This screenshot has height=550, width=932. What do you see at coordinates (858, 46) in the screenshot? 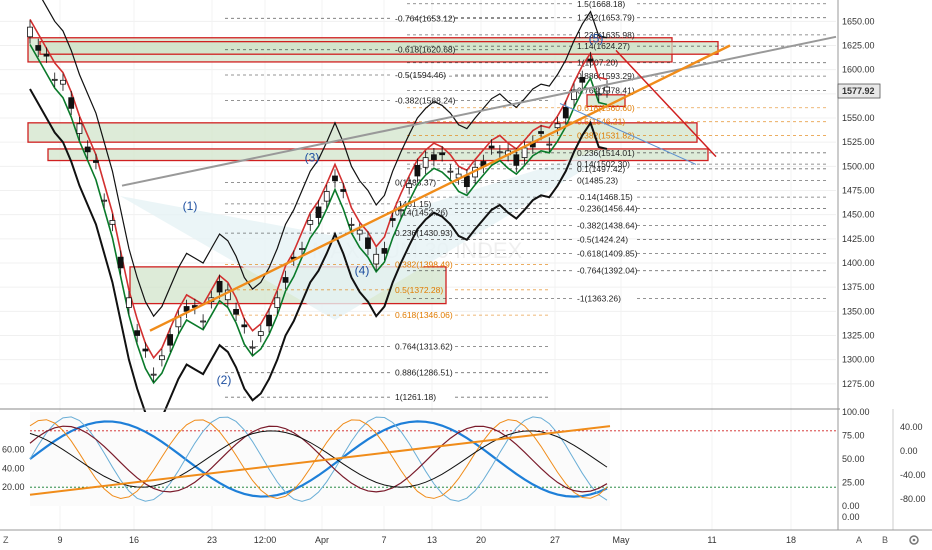
I see `y-tick-label: 1625.00` at bounding box center [858, 46].